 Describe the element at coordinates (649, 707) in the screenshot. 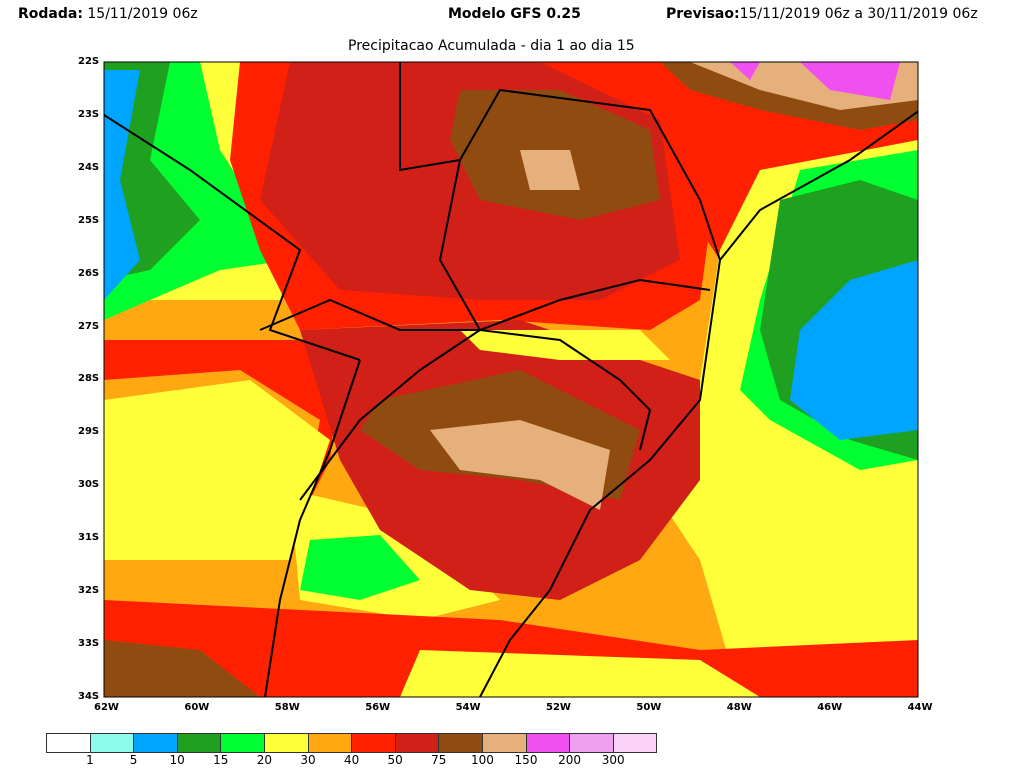

I see `lon-tick: 50W` at that location.